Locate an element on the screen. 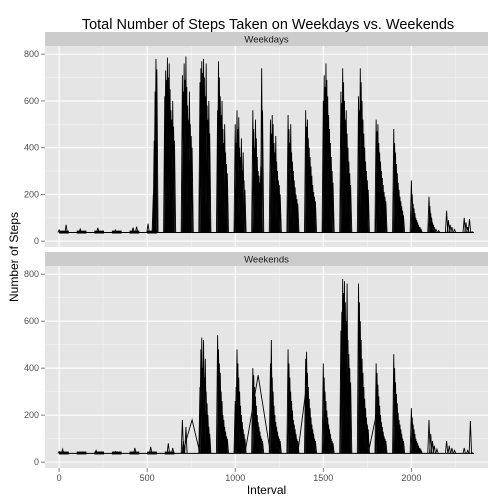  strip-weekdays-bg is located at coordinates (266, 39).